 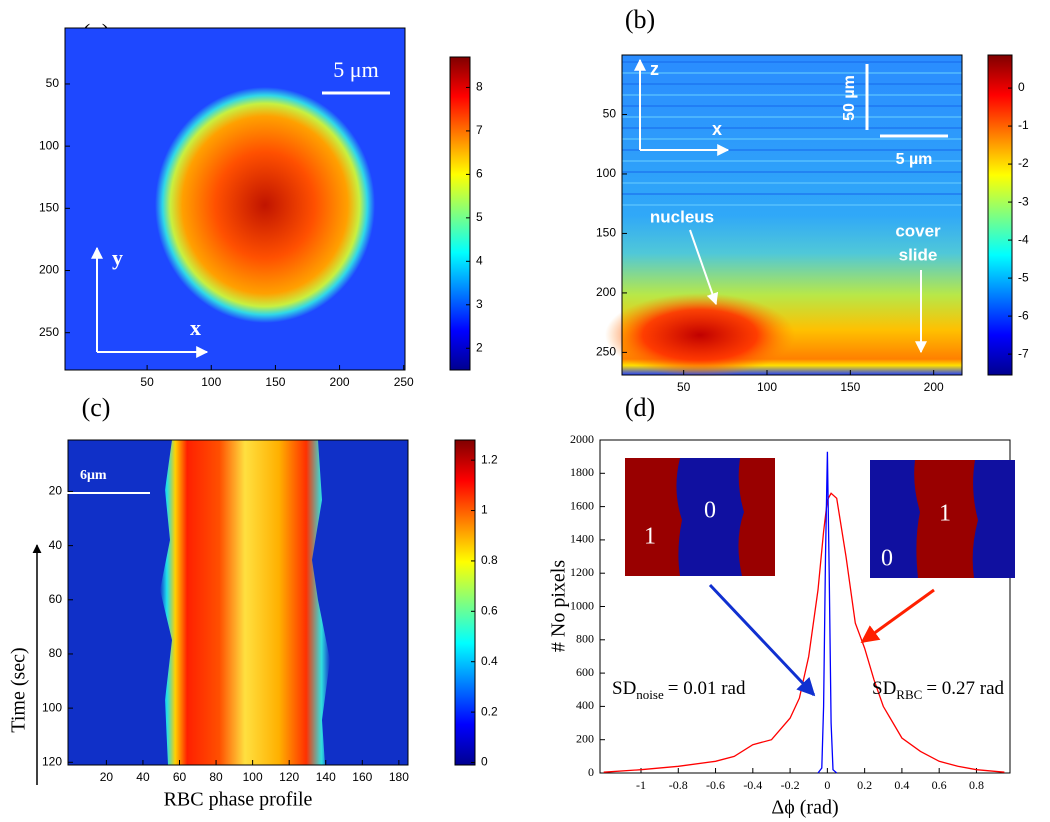 I want to click on x-tick-label: 180, so click(x=399, y=777).